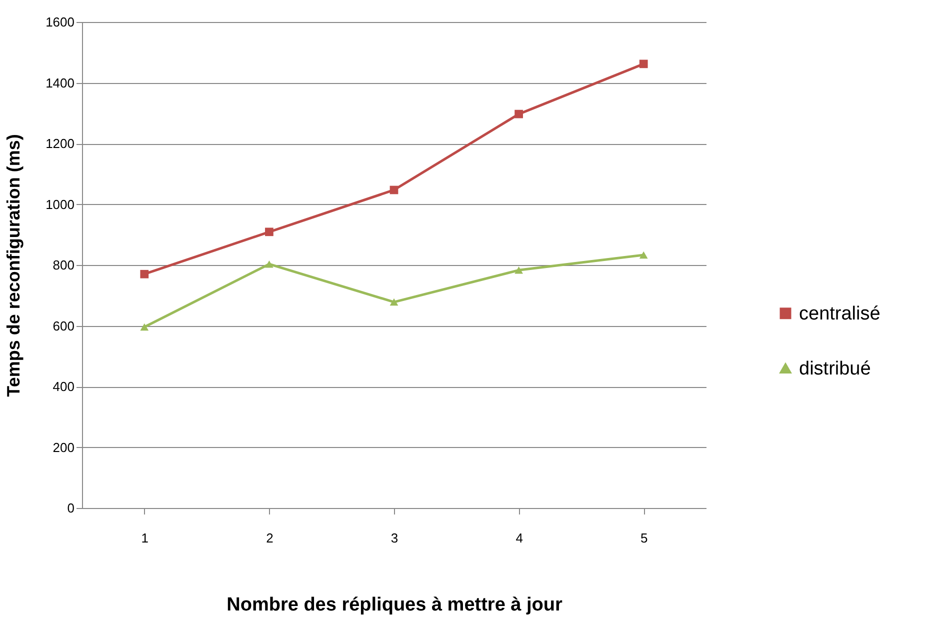 This screenshot has height=619, width=933. I want to click on legend-label: distribué, so click(835, 369).